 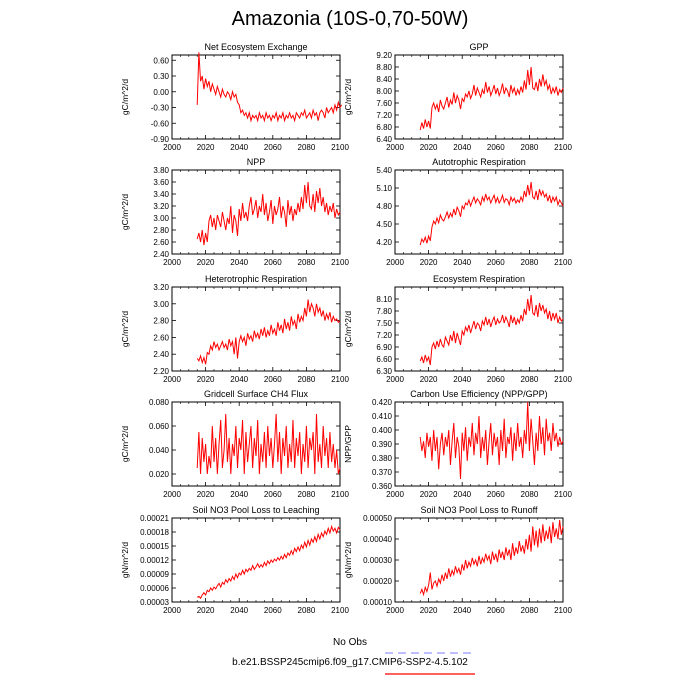 I want to click on y-tick-label: 3.60, so click(x=161, y=182).